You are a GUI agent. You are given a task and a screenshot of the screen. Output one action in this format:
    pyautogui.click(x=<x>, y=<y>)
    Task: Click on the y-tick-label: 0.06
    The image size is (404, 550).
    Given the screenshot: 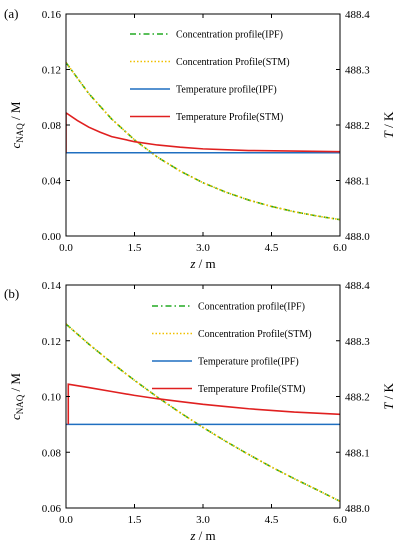 What is the action you would take?
    pyautogui.click(x=52, y=509)
    